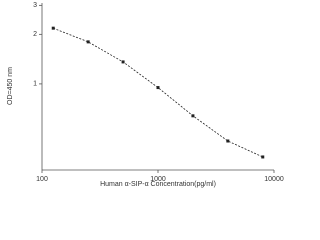 This screenshot has height=240, width=320. Describe the element at coordinates (35, 5) in the screenshot. I see `y-tick-label: 3` at that location.